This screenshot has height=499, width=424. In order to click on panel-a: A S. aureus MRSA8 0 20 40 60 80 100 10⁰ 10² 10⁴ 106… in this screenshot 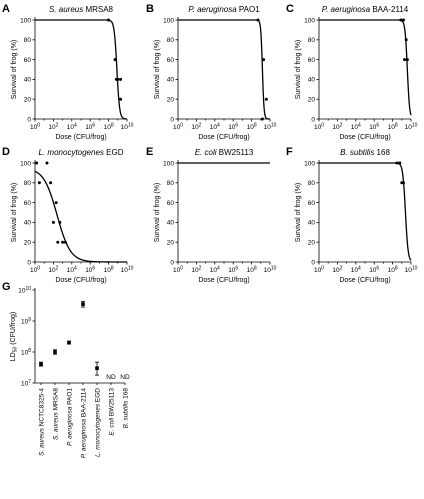, I will do `click(68, 72)`.